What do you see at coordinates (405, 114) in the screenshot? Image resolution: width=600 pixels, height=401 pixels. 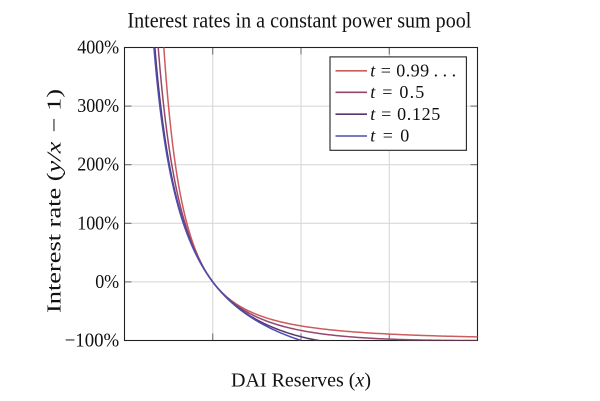 I see `svg-text: t = 0.125` at bounding box center [405, 114].